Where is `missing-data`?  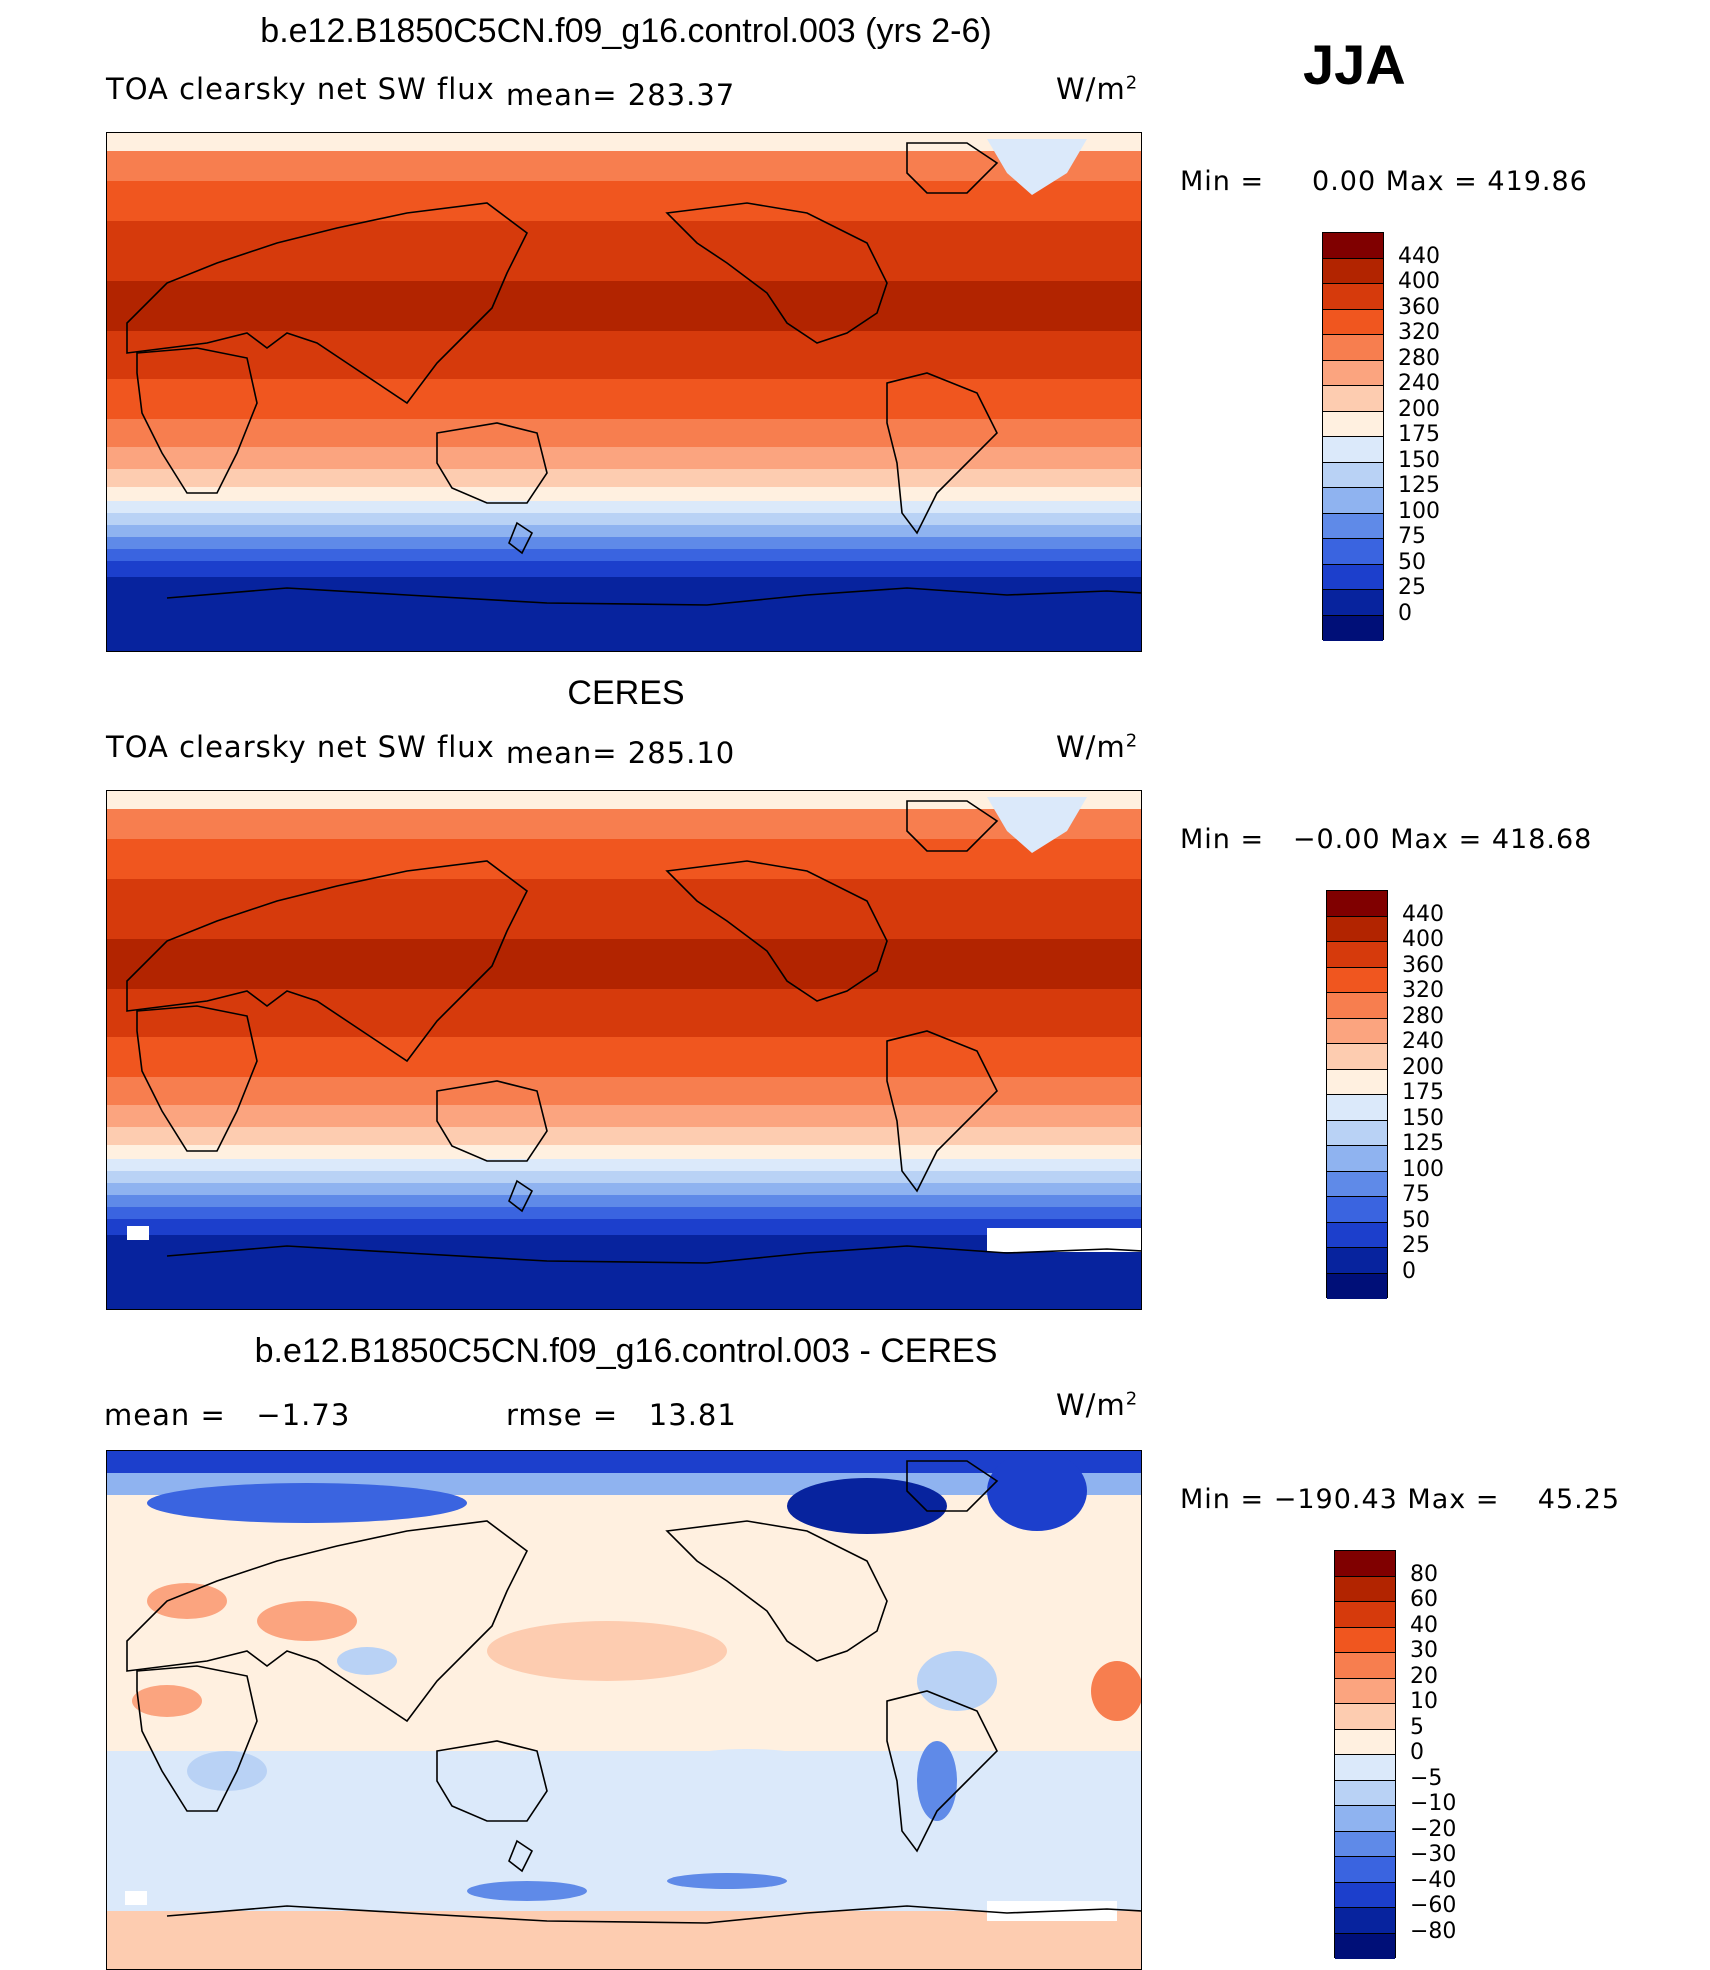
missing-data is located at coordinates (1064, 1240).